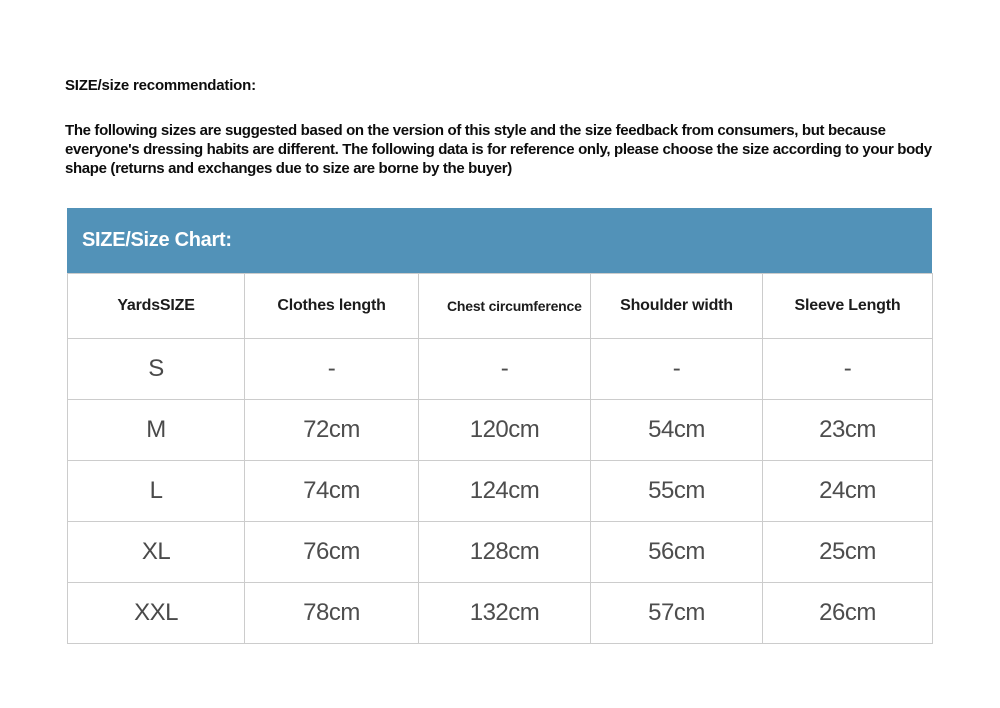 The height and width of the screenshot is (708, 1000). I want to click on value-cell: 120cm, so click(504, 430).